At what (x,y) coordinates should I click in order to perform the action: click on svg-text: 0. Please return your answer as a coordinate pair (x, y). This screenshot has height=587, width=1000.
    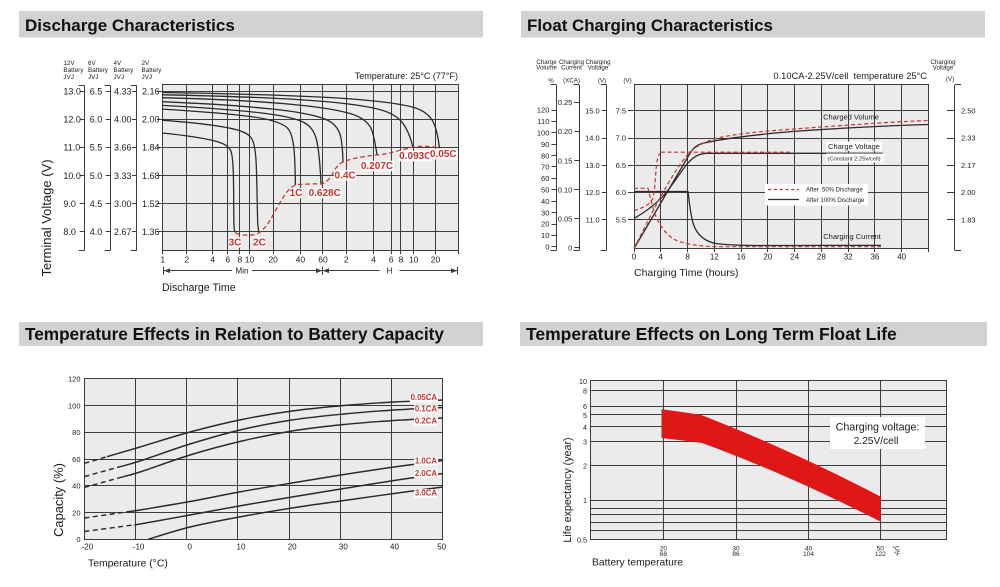
    Looking at the image, I should click on (570, 248).